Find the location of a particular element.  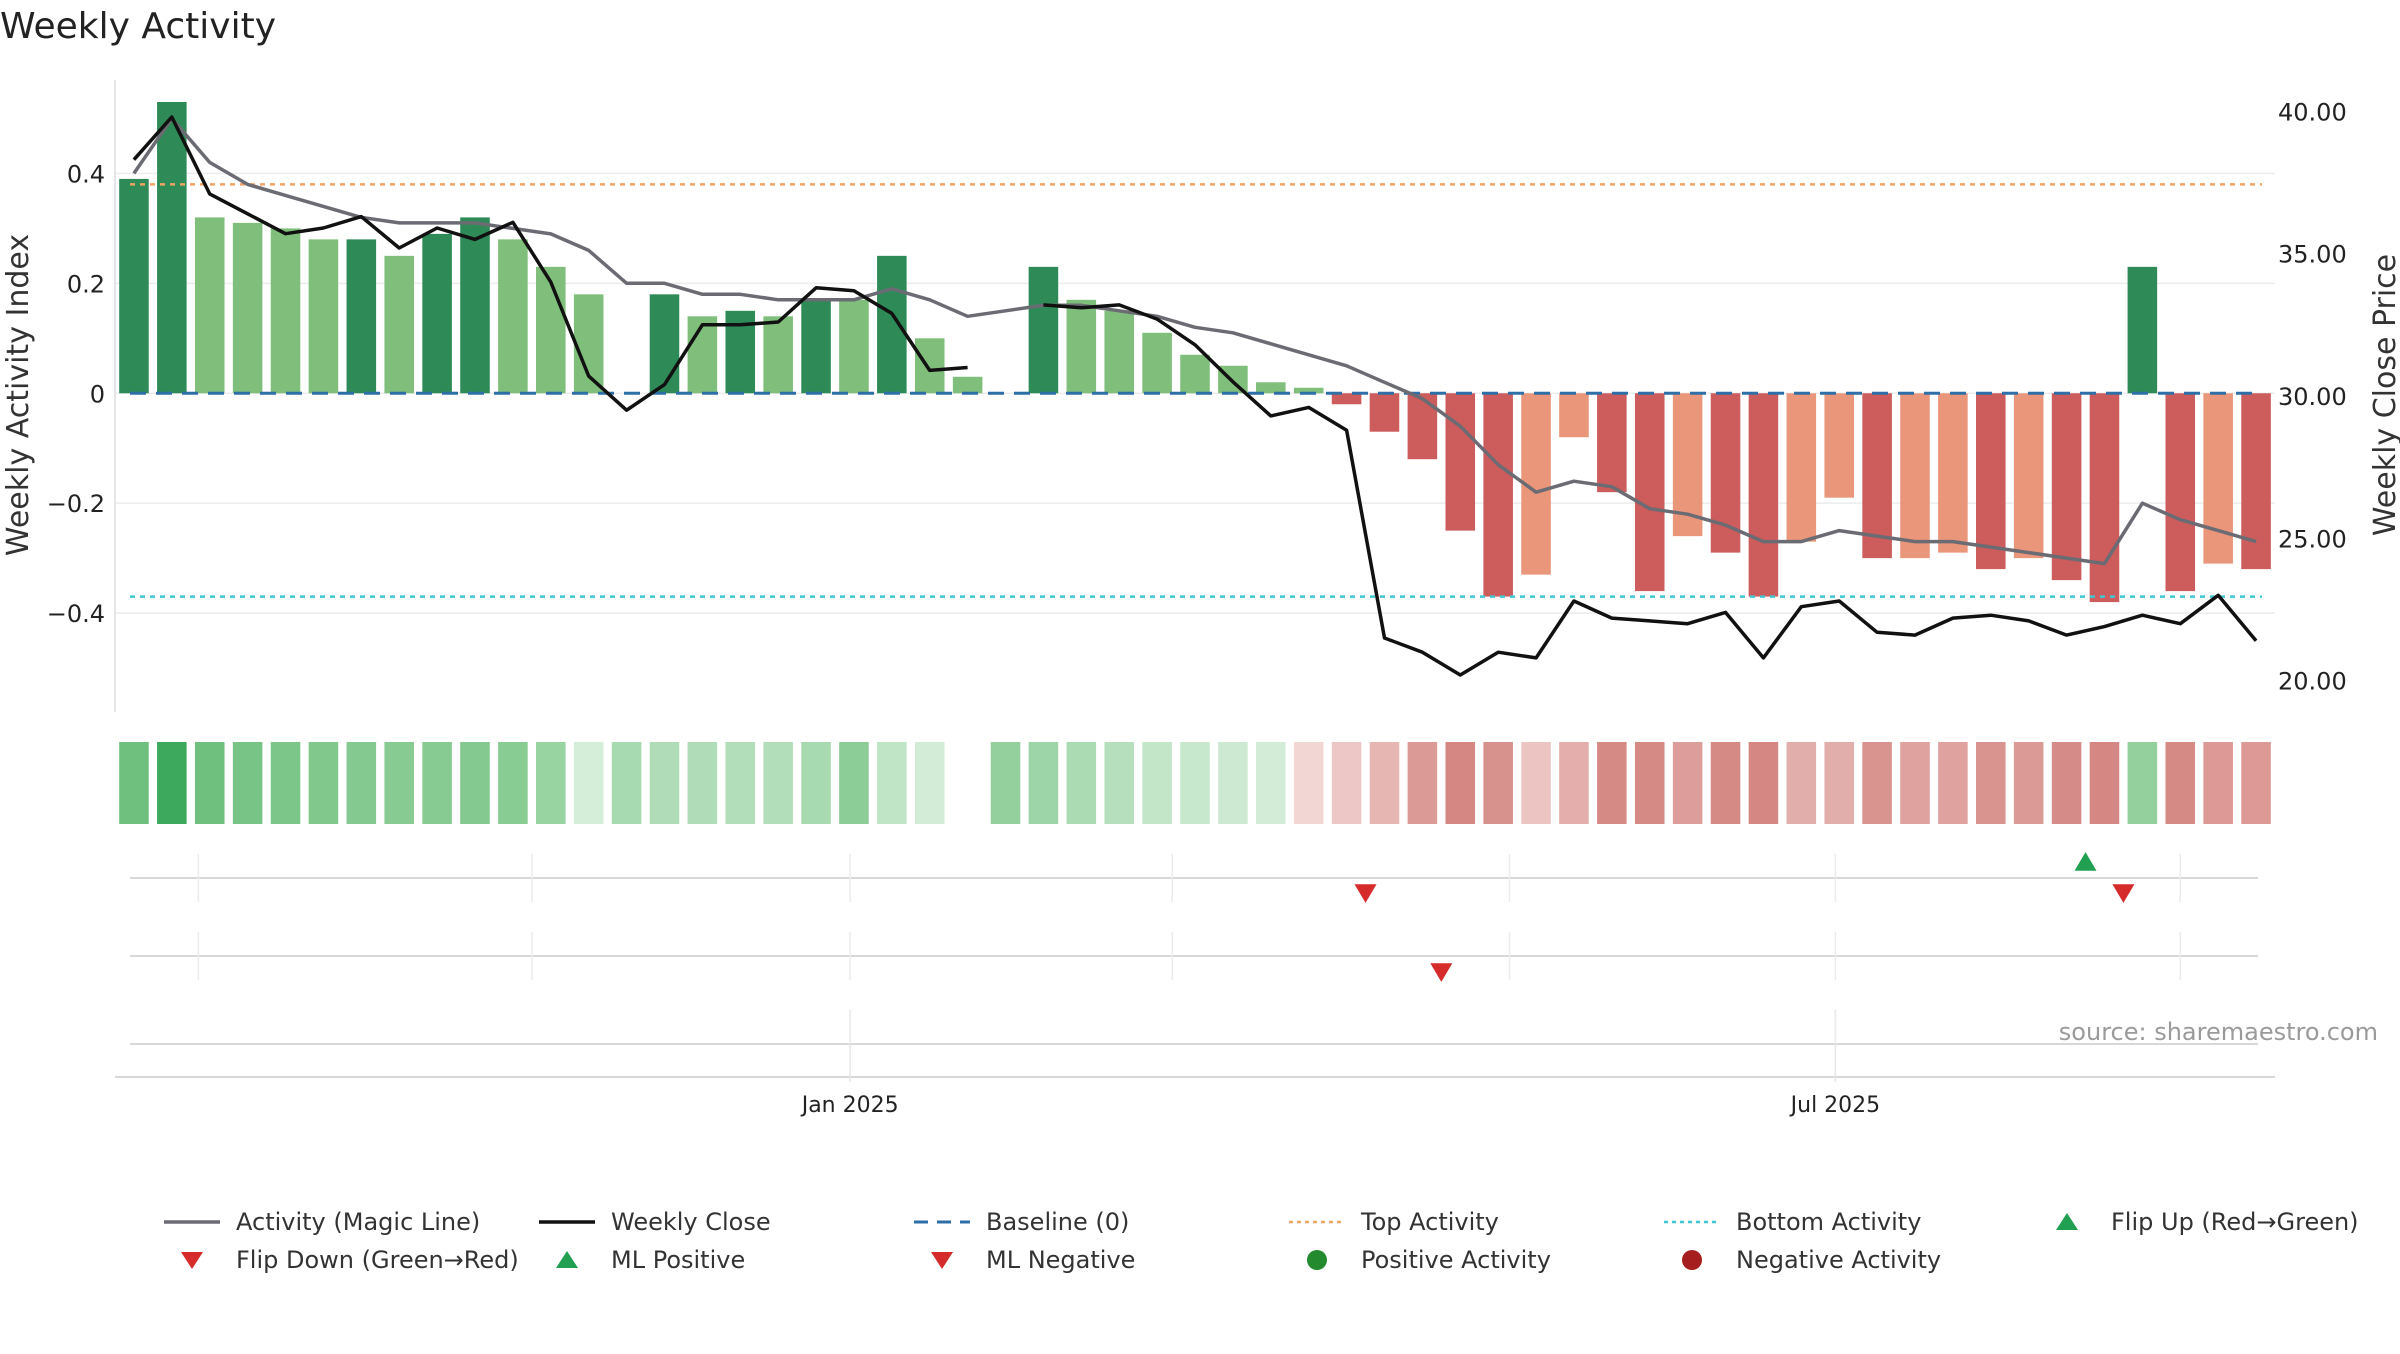

y-tick-label: −0.4 is located at coordinates (76, 614).